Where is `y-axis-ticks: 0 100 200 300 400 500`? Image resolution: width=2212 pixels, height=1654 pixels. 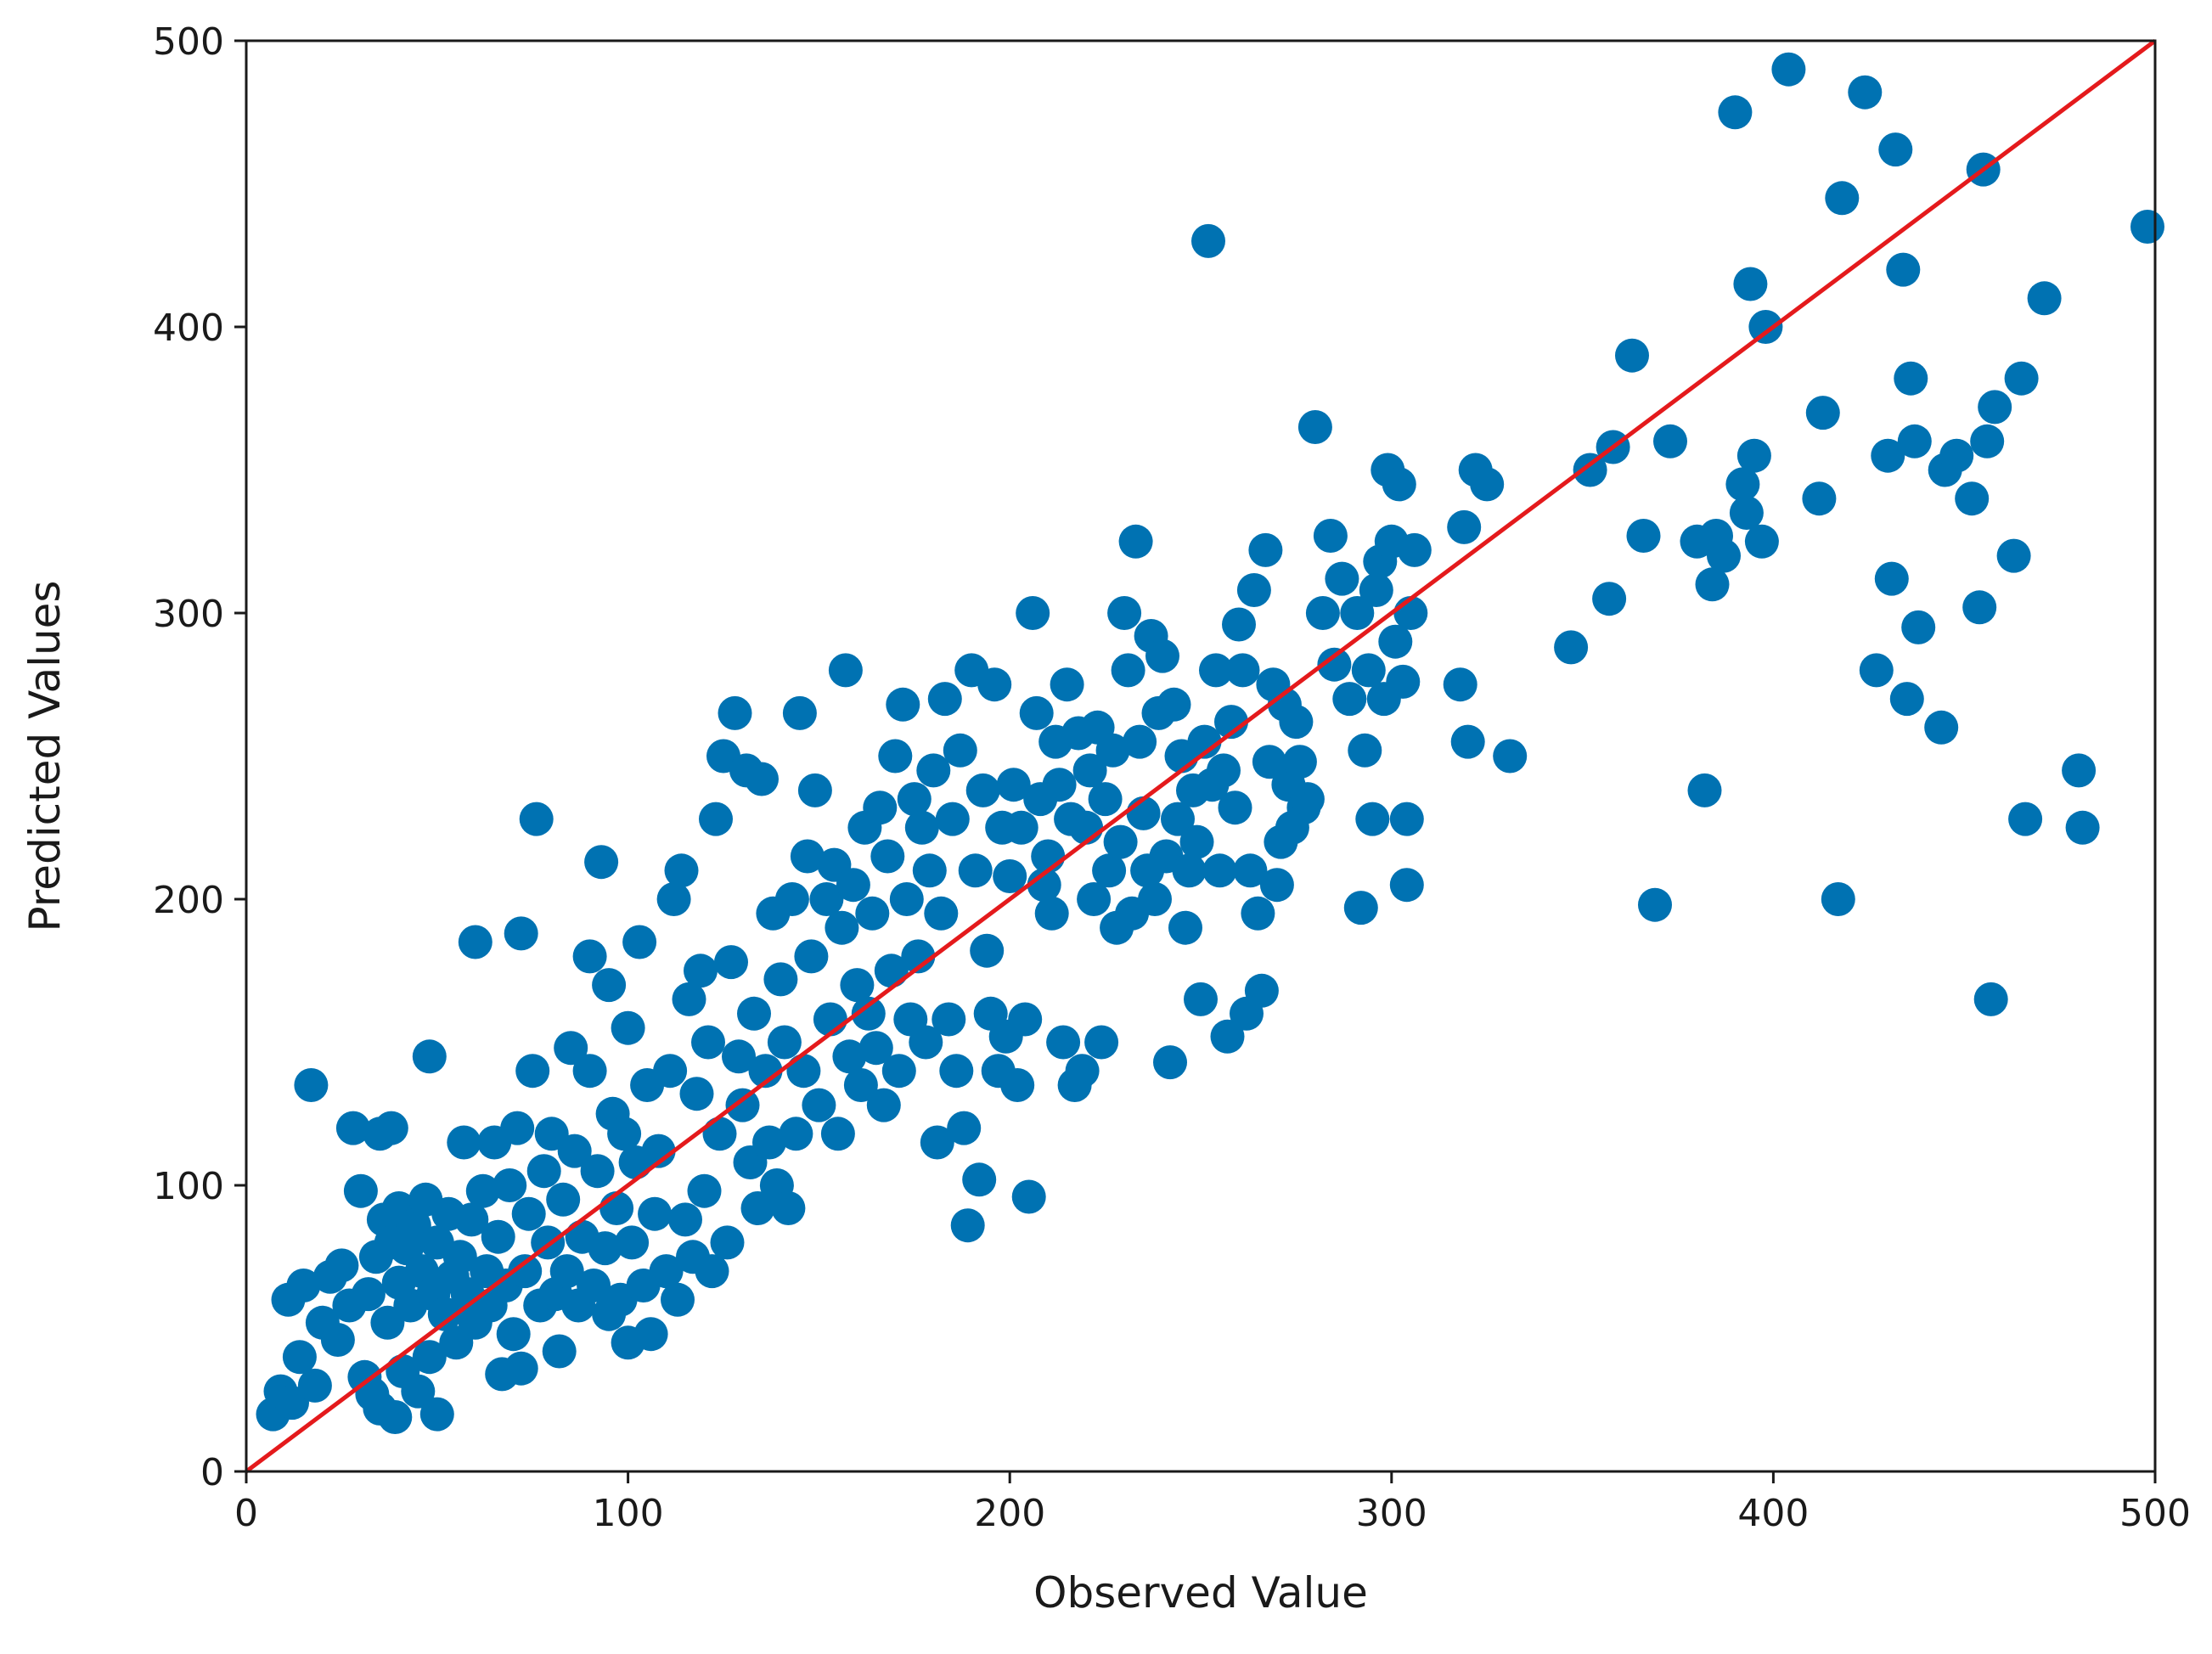 y-axis-ticks: 0 100 200 300 400 500 is located at coordinates (199, 757).